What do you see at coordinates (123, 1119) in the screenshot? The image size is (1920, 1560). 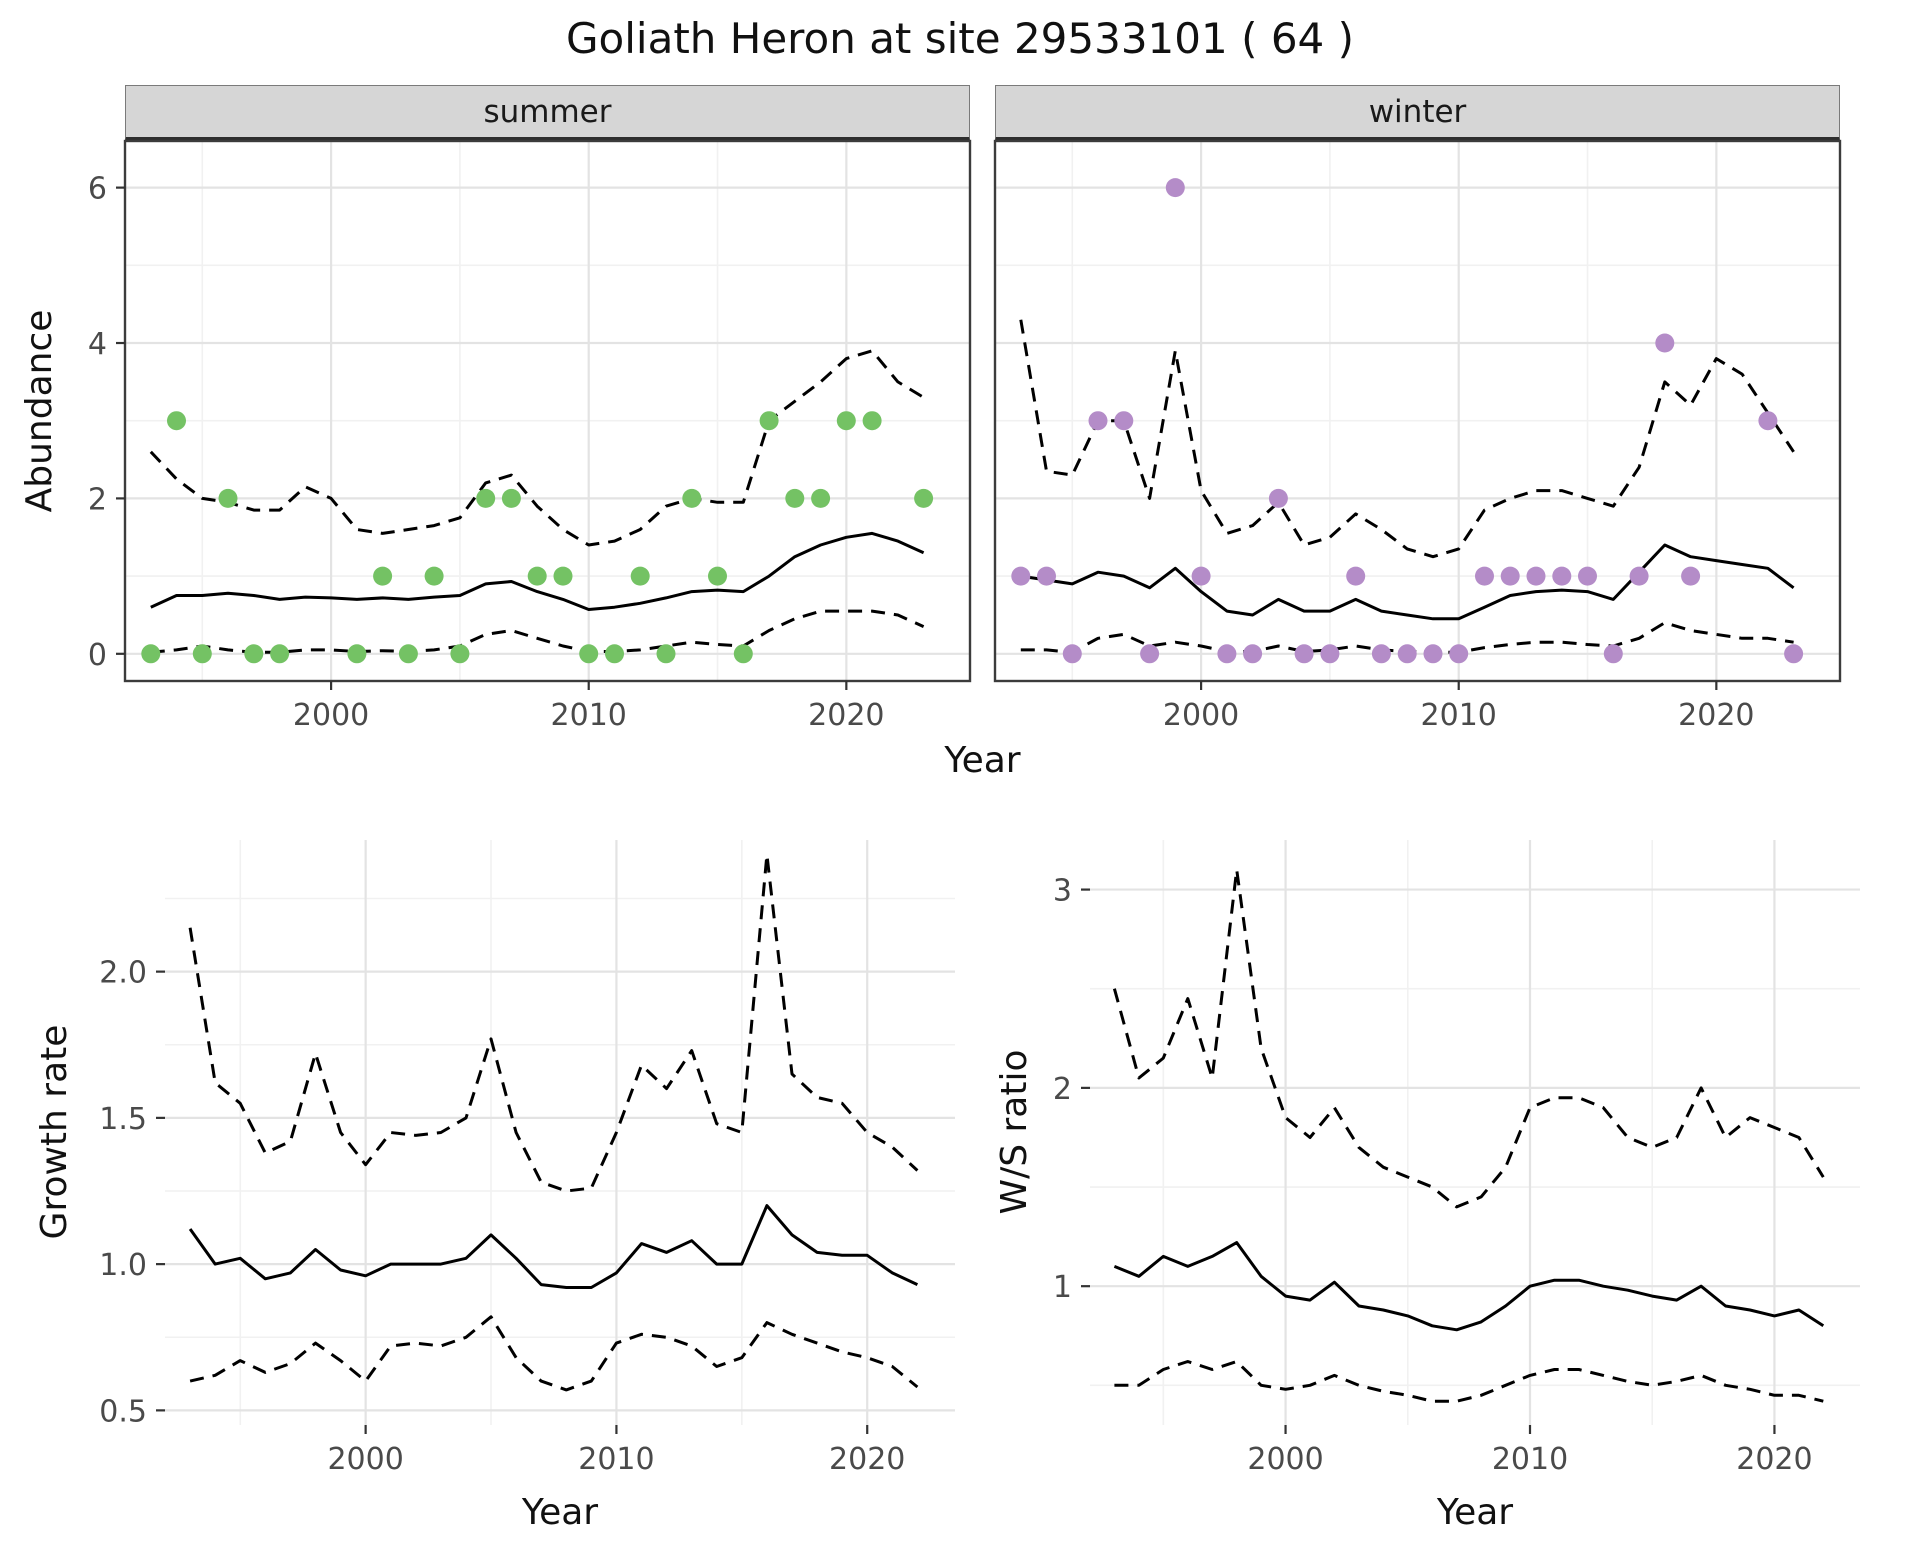 I see `svg-text: 1.5` at bounding box center [123, 1119].